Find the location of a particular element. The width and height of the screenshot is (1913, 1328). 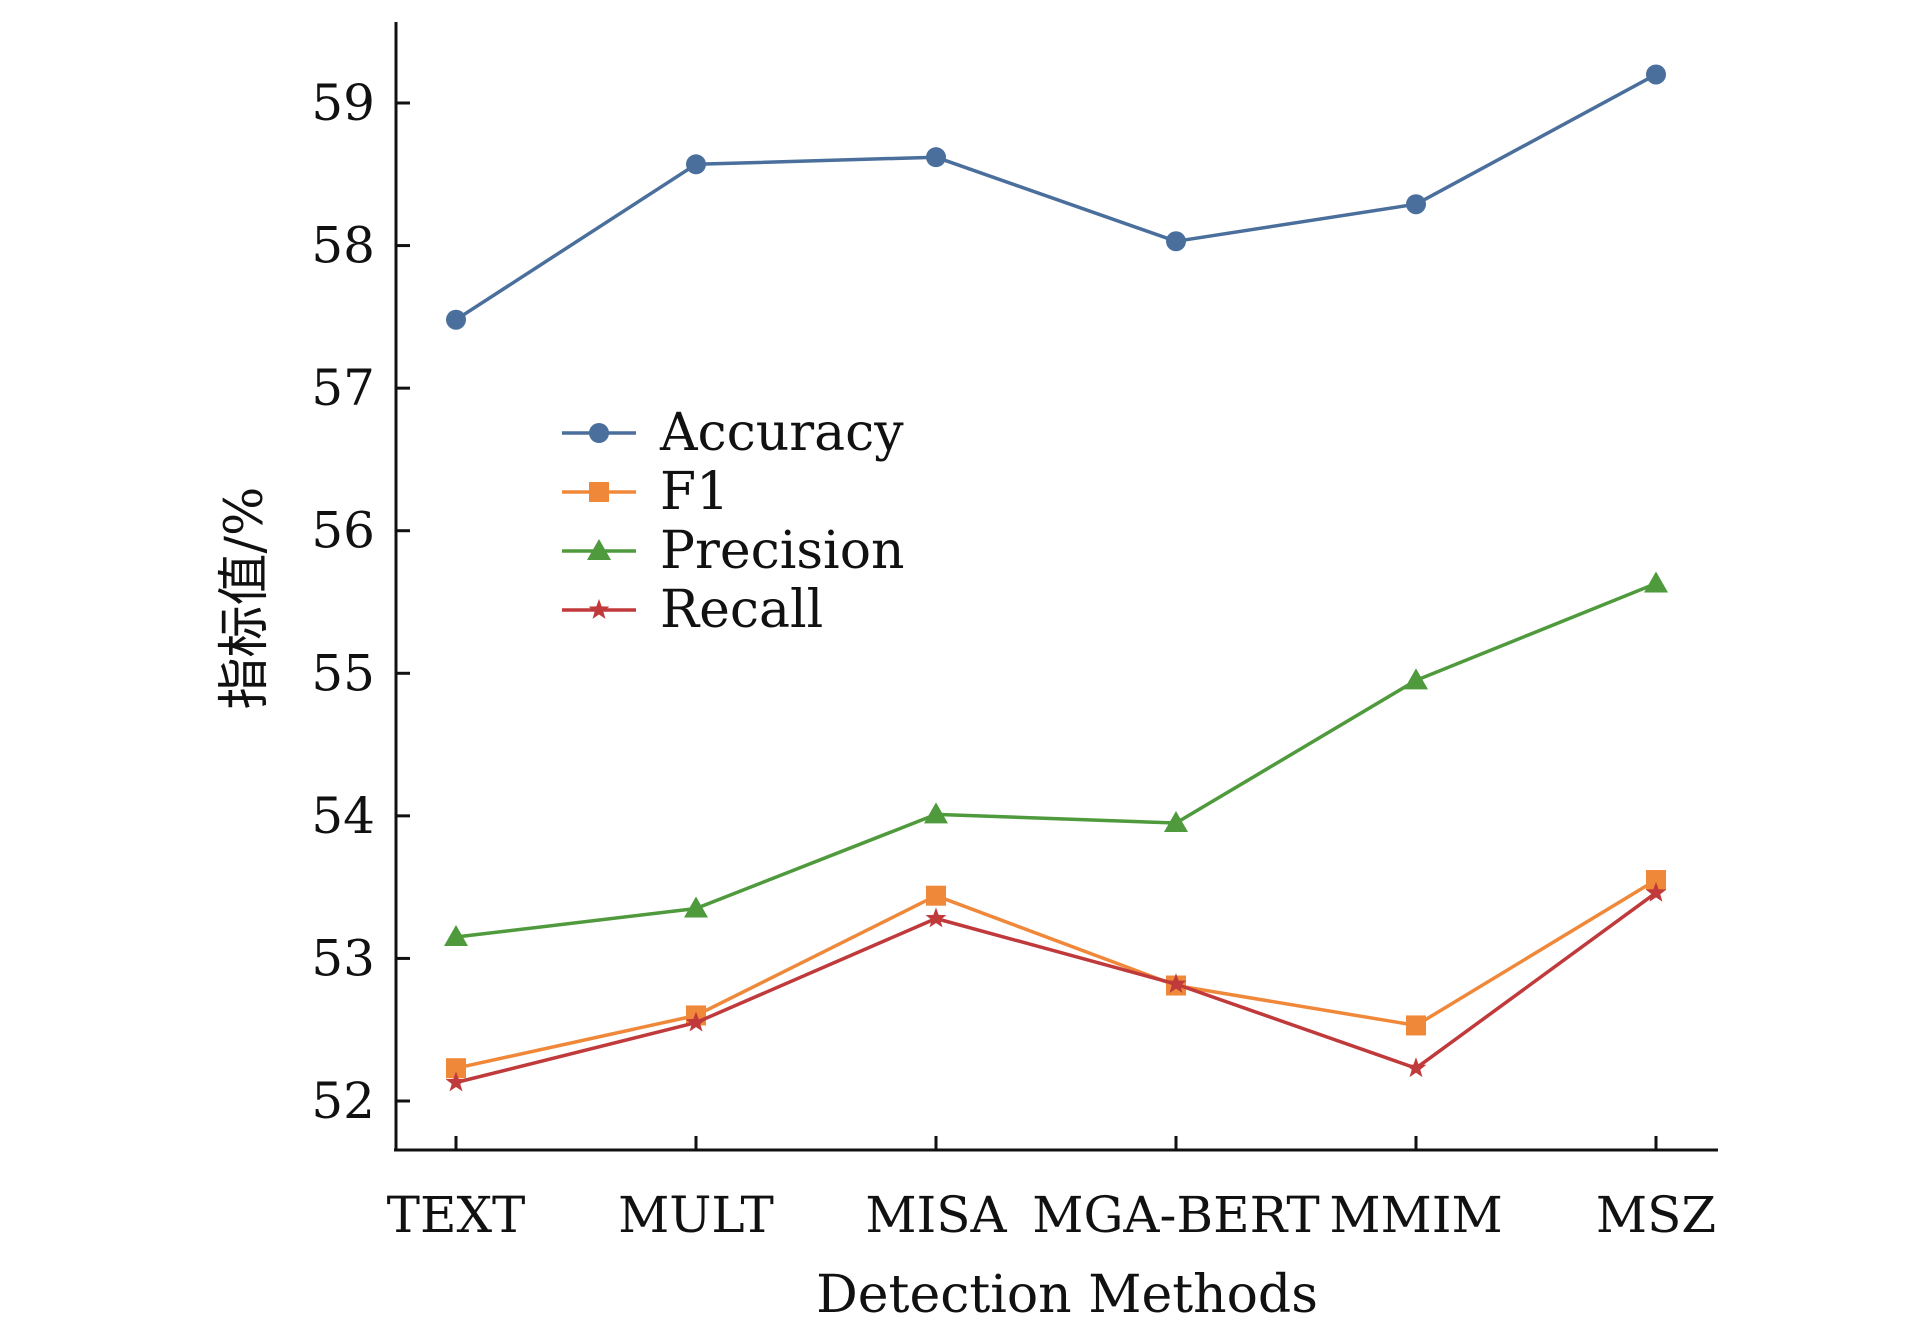

series-line-recall is located at coordinates (1056, 988).